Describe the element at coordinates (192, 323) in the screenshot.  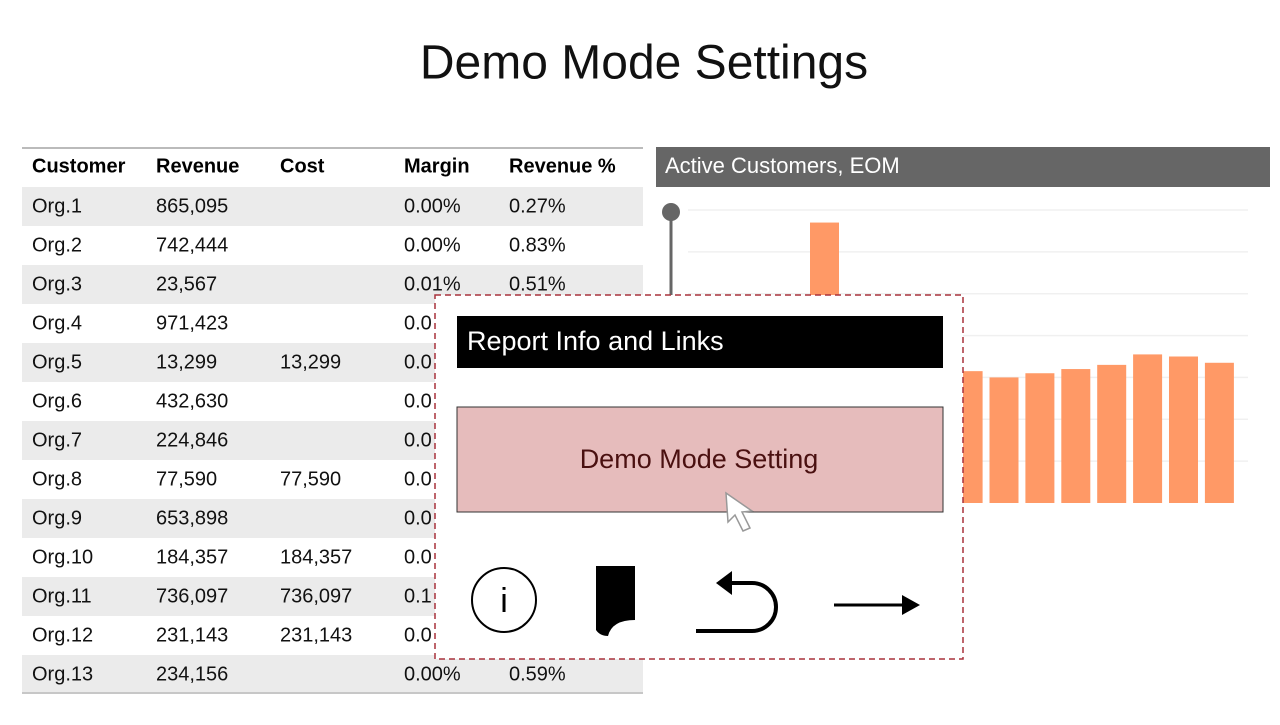
I see `table-cell: 971,423` at that location.